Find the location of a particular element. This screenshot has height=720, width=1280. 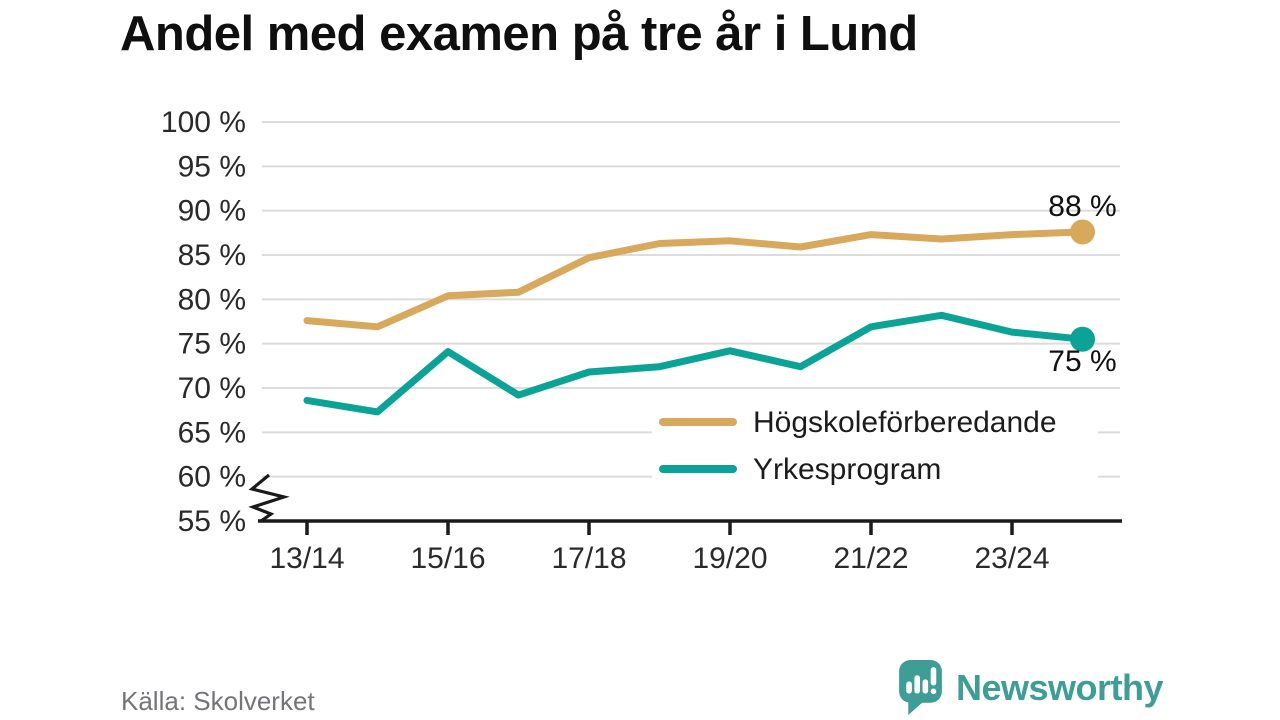

legend-label: Yrkesprogram is located at coordinates (847, 469).